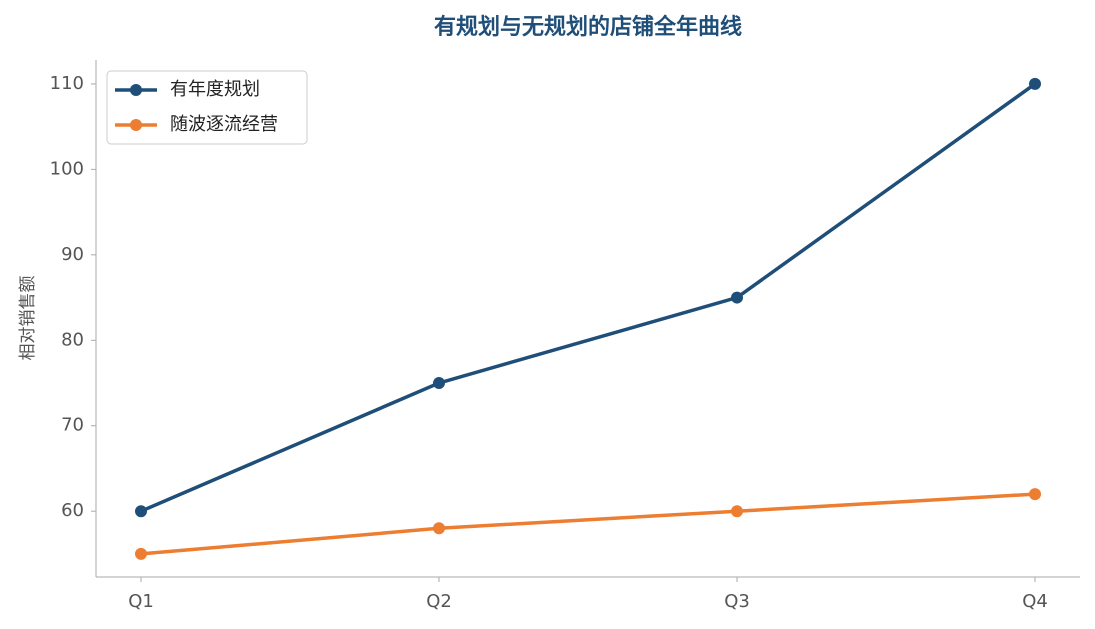  What do you see at coordinates (72, 425) in the screenshot?
I see `y-tick-label: 70` at bounding box center [72, 425].